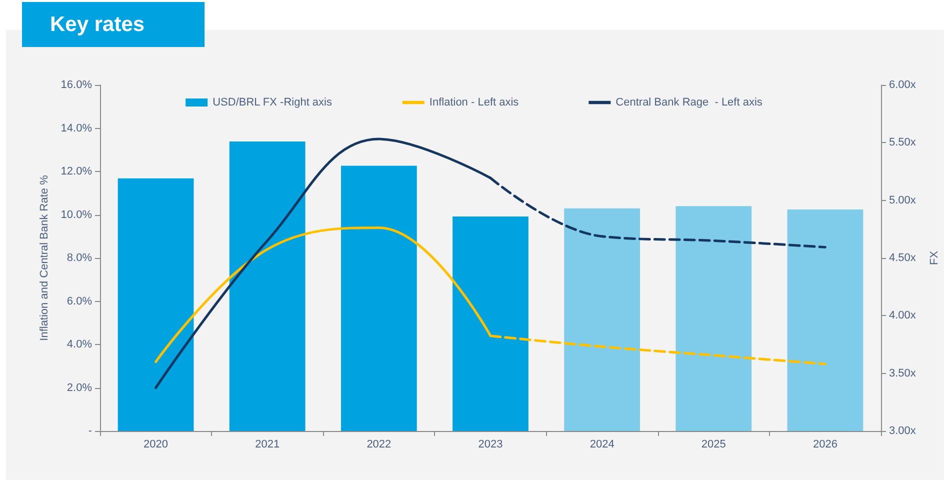 The image size is (948, 482). Describe the element at coordinates (156, 444) in the screenshot. I see `x-tick-label: 2020` at that location.